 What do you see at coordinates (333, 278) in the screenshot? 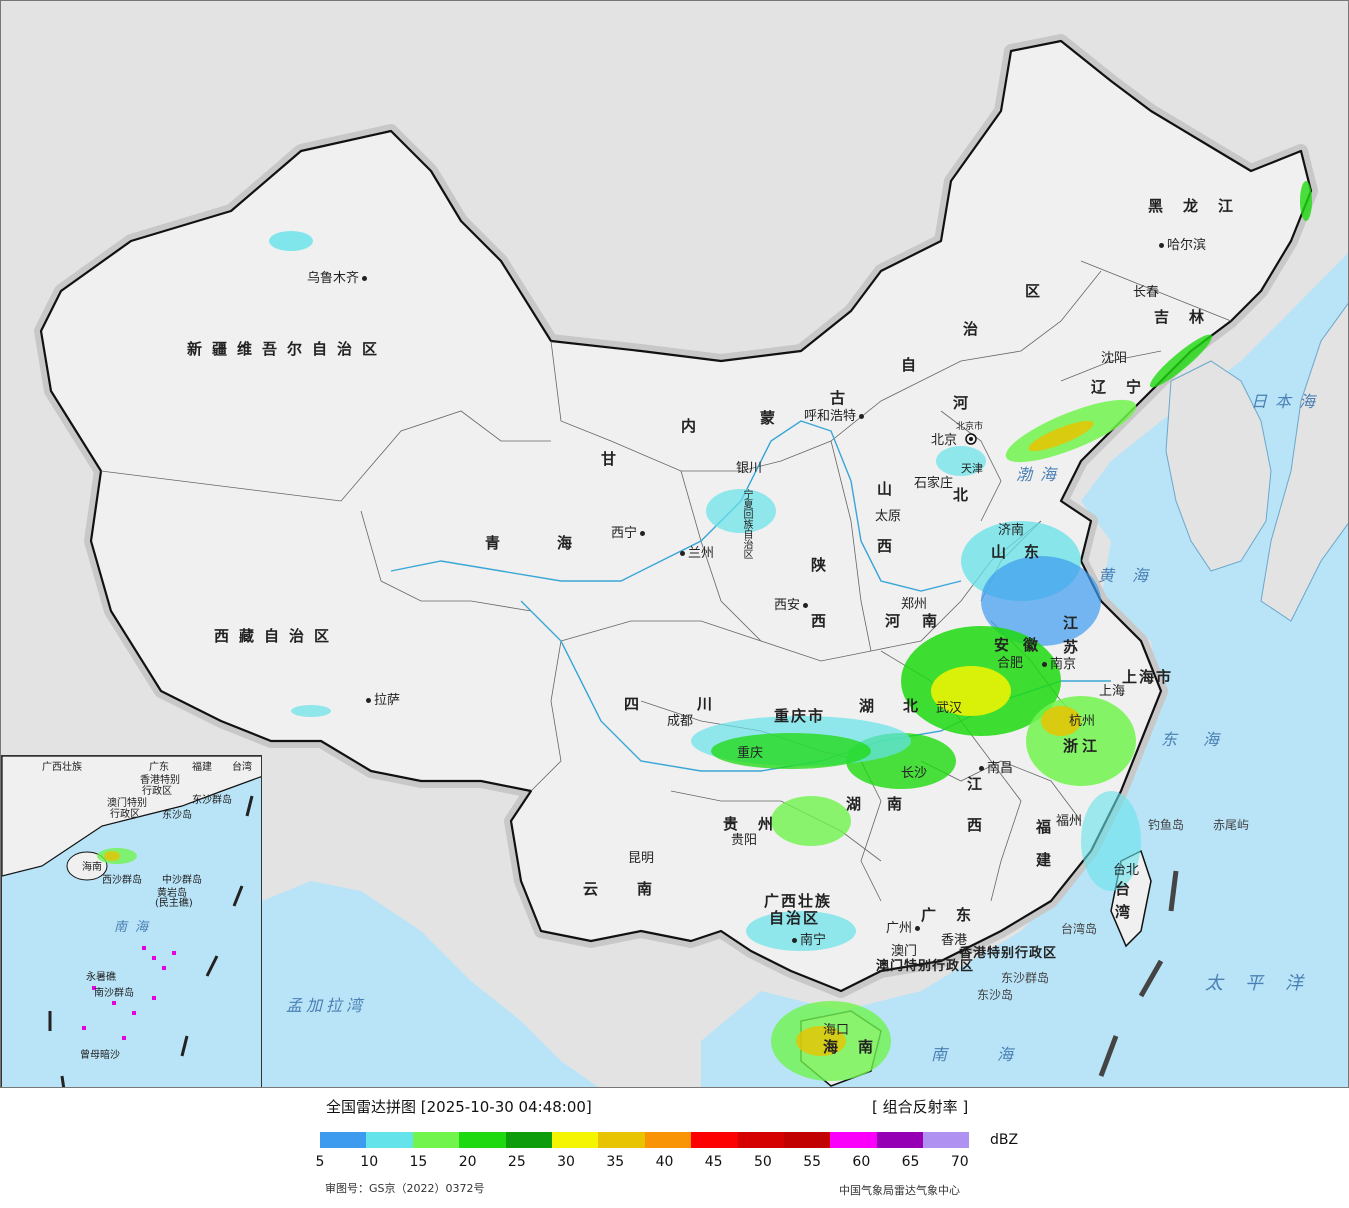
I see `city-urumqi-name: 乌鲁木齐` at bounding box center [333, 278].